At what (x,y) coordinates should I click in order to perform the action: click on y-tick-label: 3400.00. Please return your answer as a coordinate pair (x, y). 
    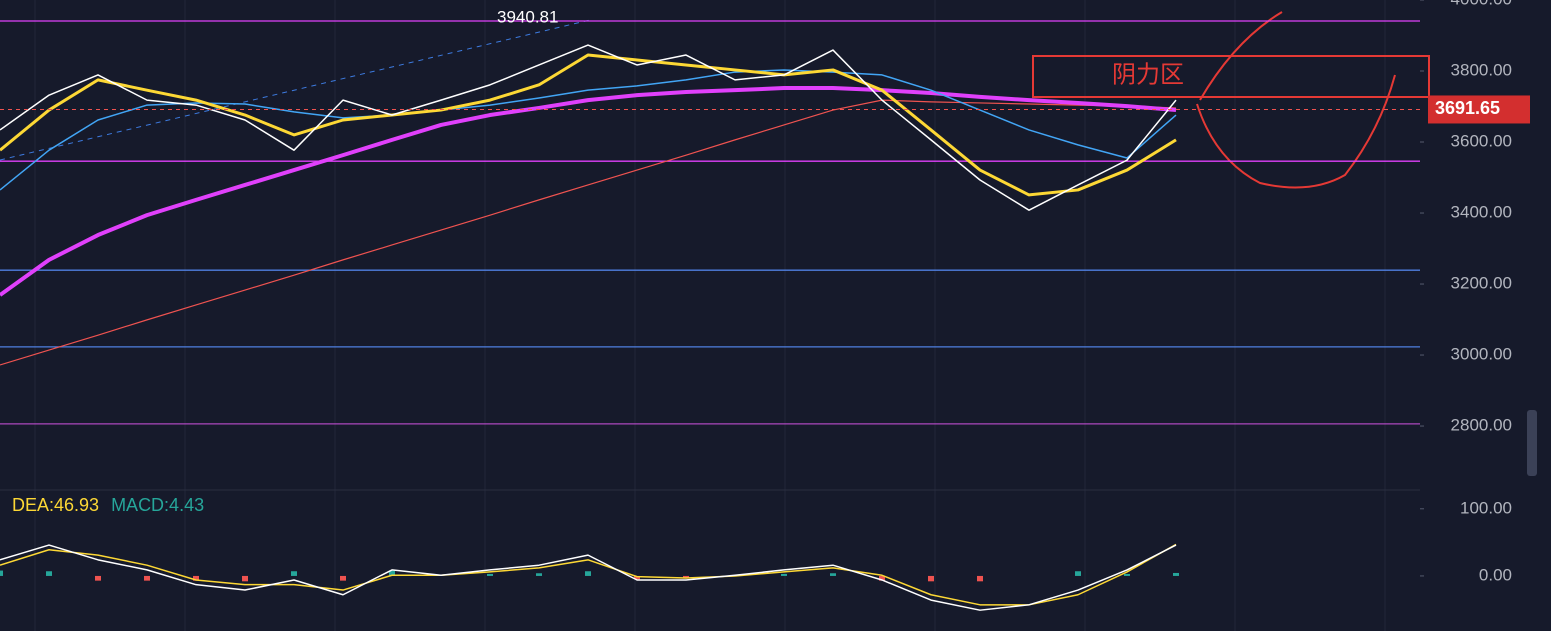
    Looking at the image, I should click on (1481, 212).